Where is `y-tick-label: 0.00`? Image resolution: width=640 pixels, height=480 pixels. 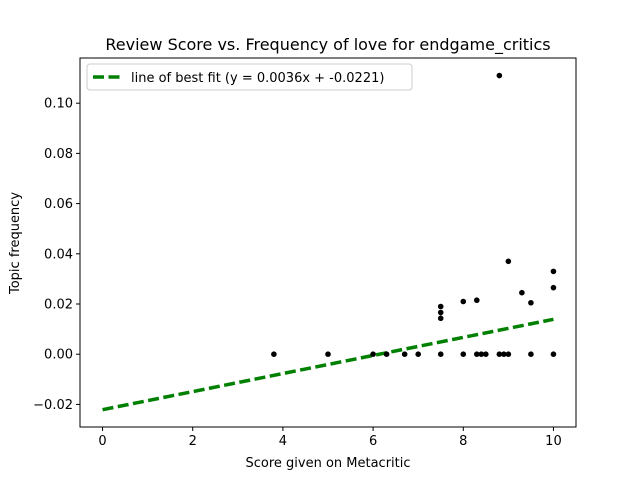 y-tick-label: 0.00 is located at coordinates (58, 355).